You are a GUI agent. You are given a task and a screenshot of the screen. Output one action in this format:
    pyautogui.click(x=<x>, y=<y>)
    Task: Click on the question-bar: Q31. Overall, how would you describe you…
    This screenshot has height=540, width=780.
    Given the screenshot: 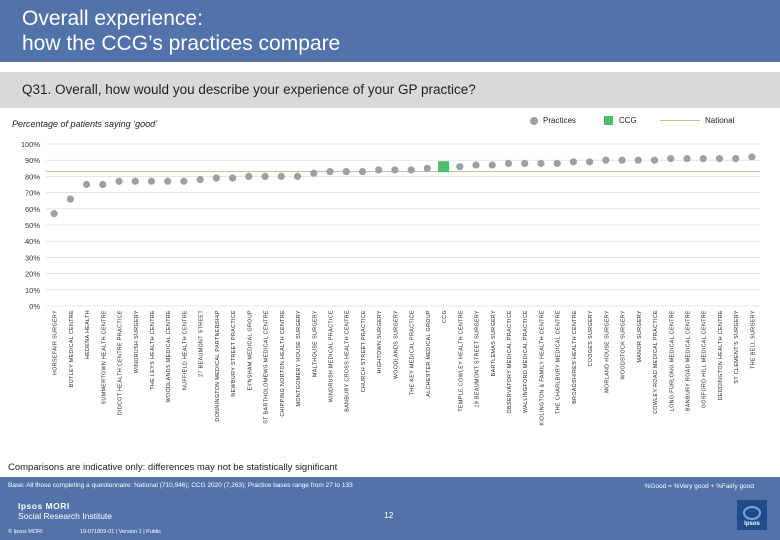 What is the action you would take?
    pyautogui.click(x=390, y=90)
    